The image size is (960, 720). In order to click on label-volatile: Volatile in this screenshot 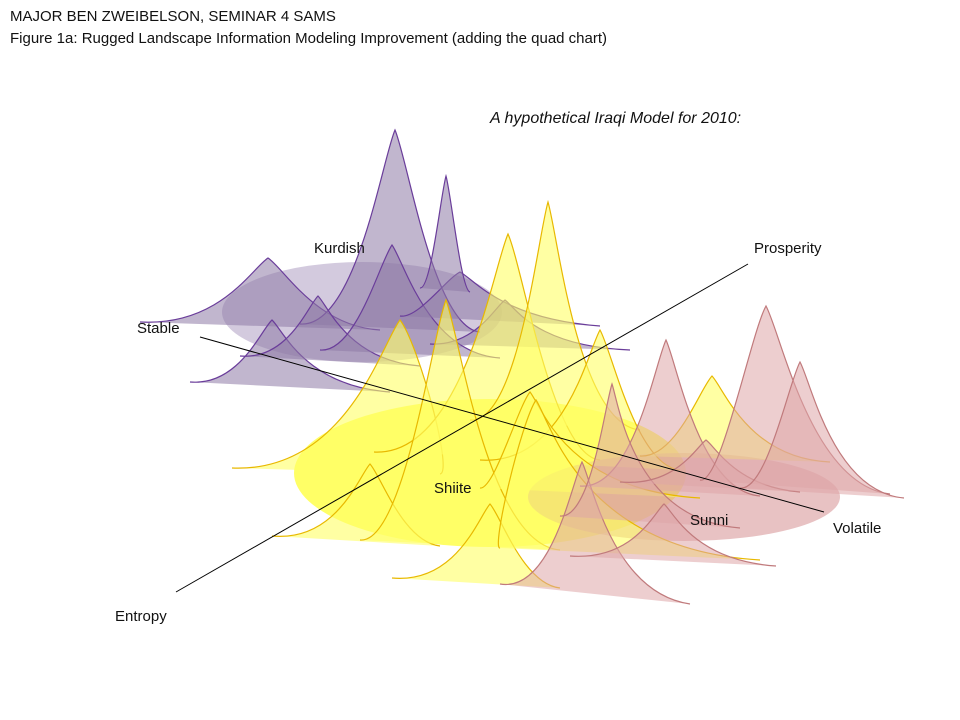, I will do `click(857, 528)`.